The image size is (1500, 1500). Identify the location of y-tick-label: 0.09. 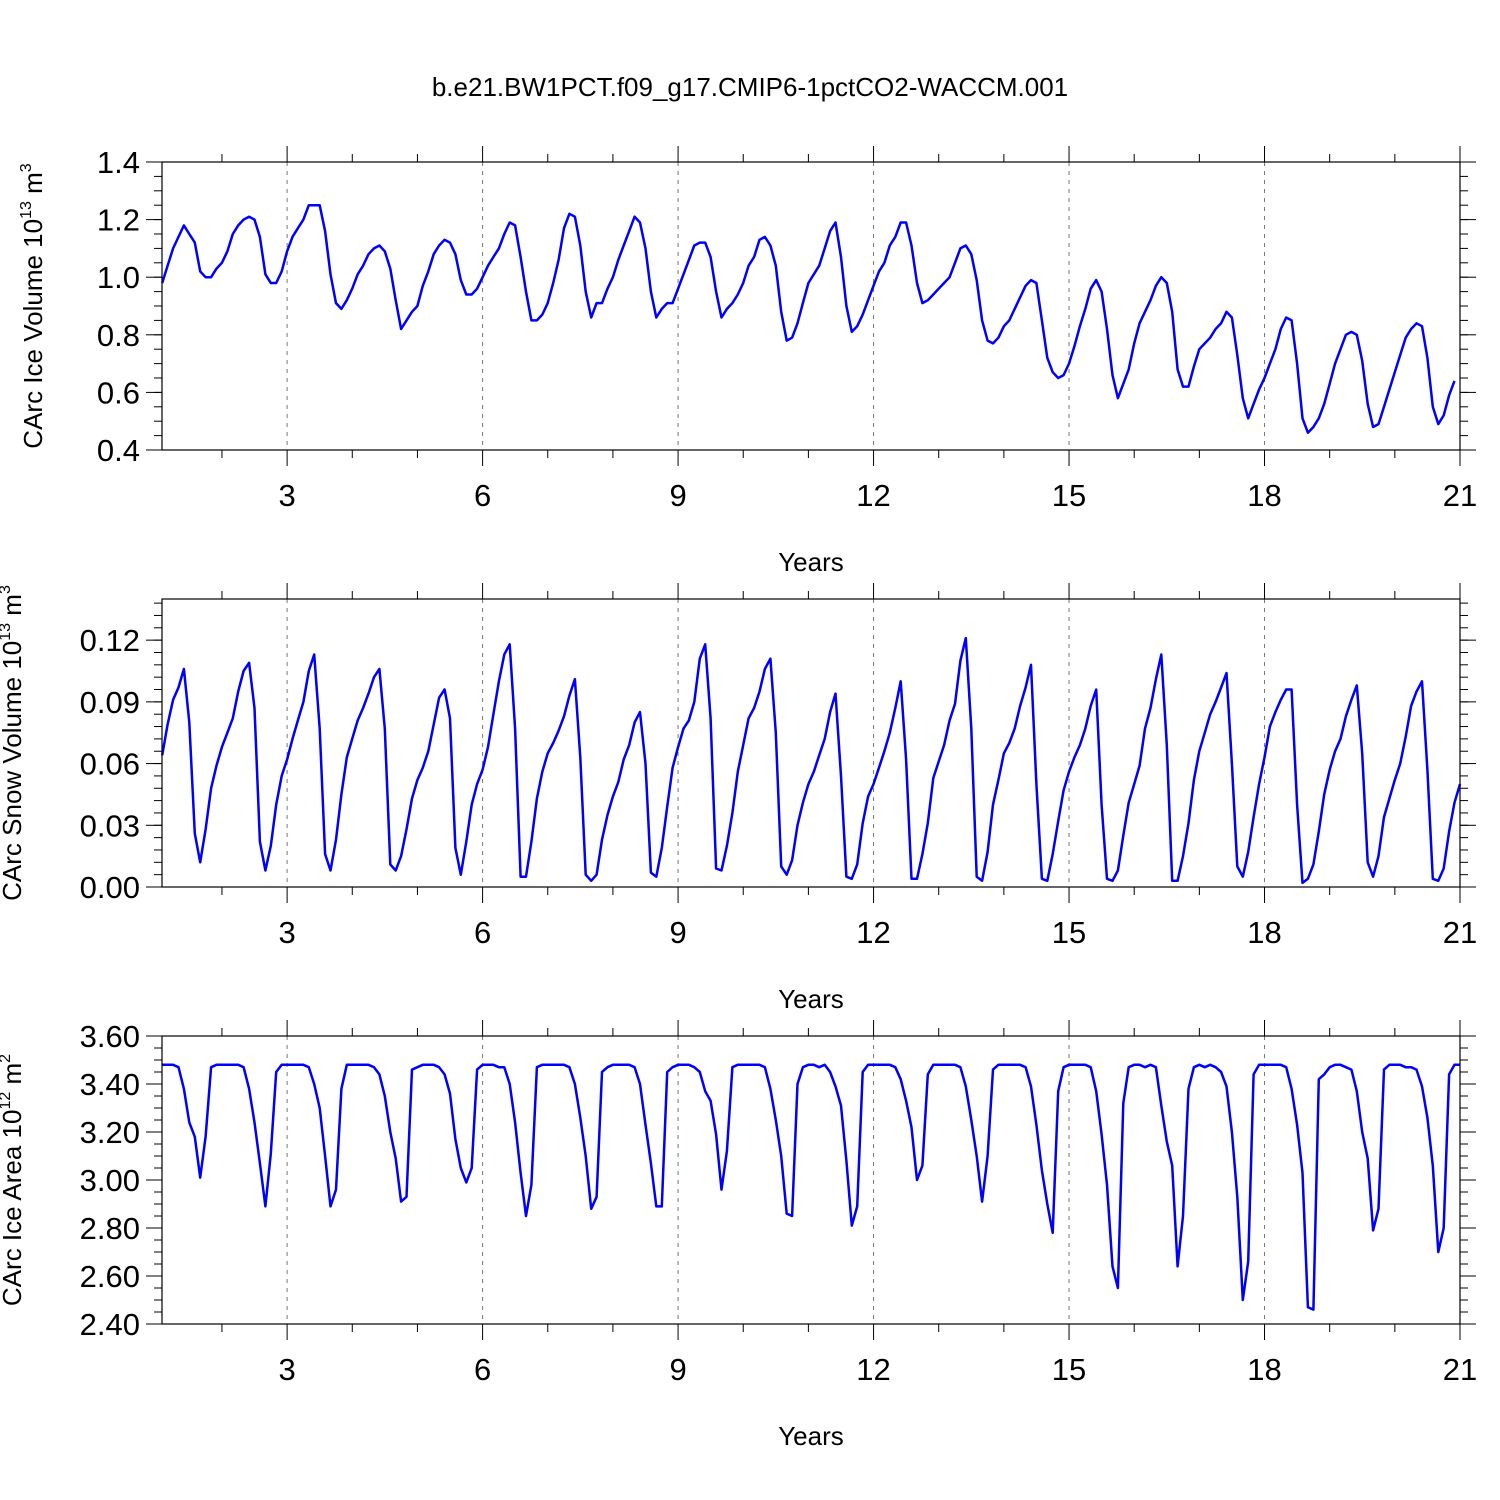
(110, 702).